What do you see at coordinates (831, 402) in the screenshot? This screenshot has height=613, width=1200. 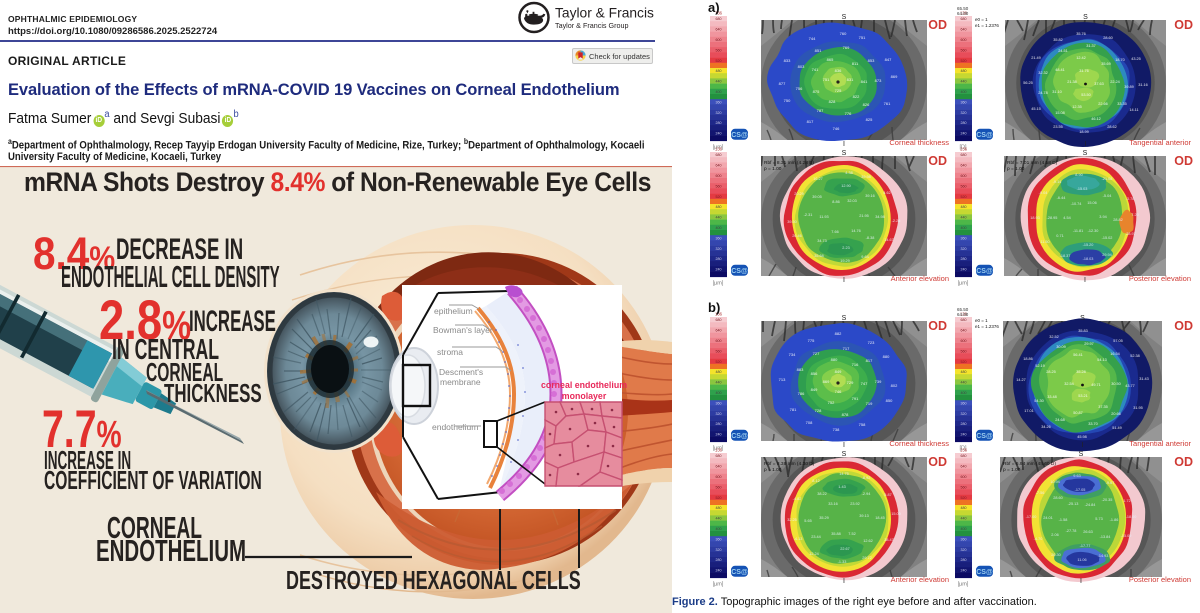 I see `svg-text: 752` at bounding box center [831, 402].